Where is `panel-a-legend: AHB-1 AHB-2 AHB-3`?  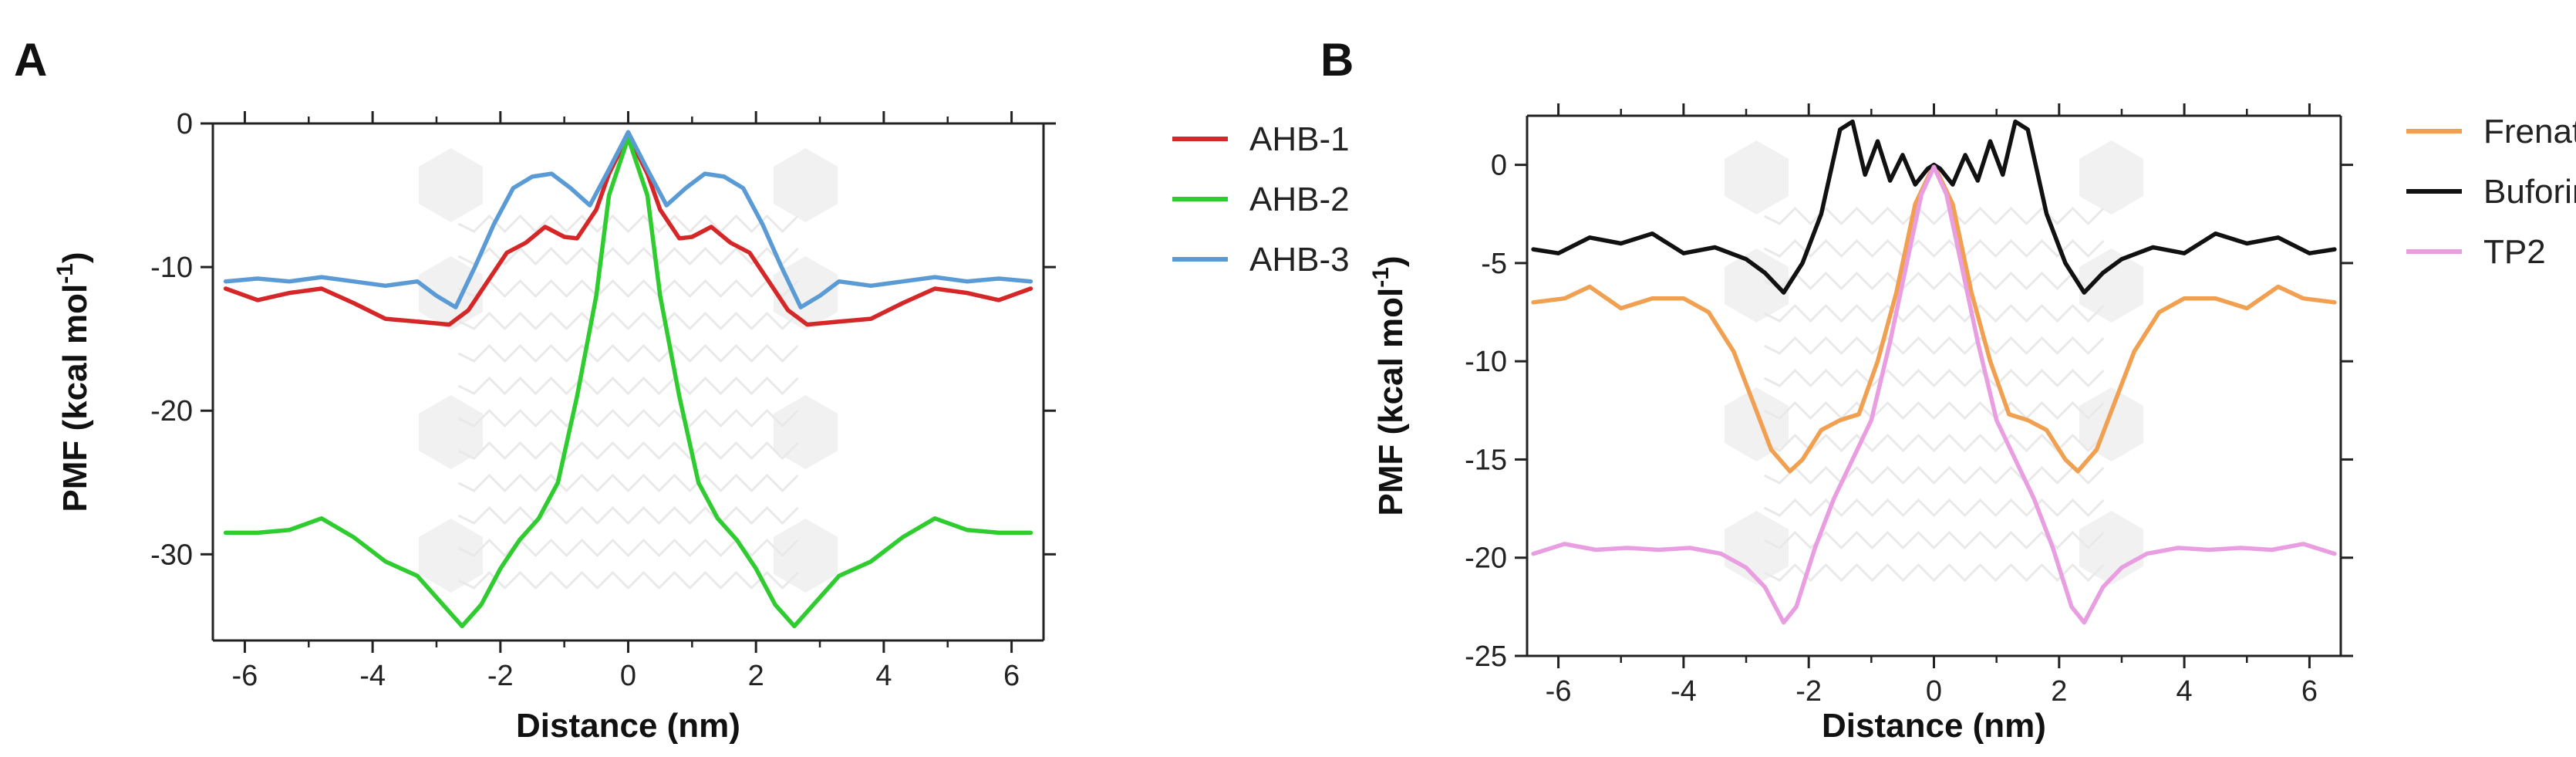
panel-a-legend: AHB-1 AHB-2 AHB-3 is located at coordinates (1261, 199).